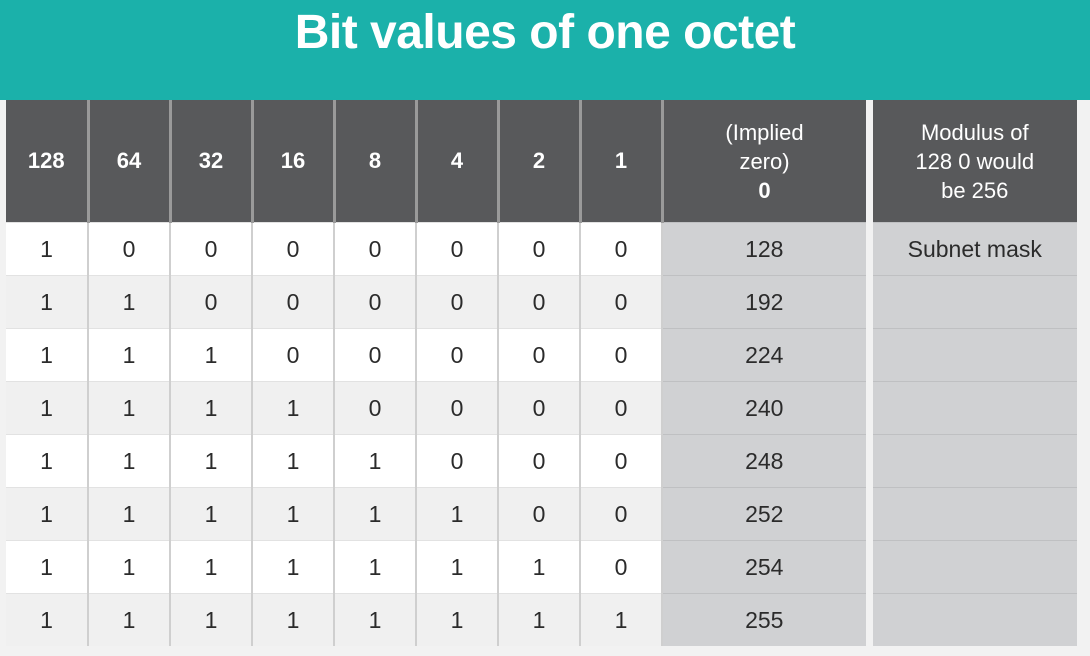  Describe the element at coordinates (765, 302) in the screenshot. I see `octet-value-cell: 192` at that location.